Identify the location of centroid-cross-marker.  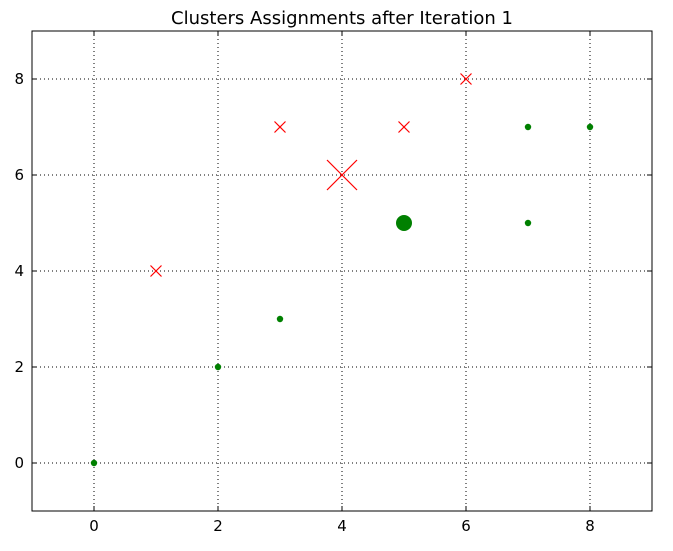
(342, 175).